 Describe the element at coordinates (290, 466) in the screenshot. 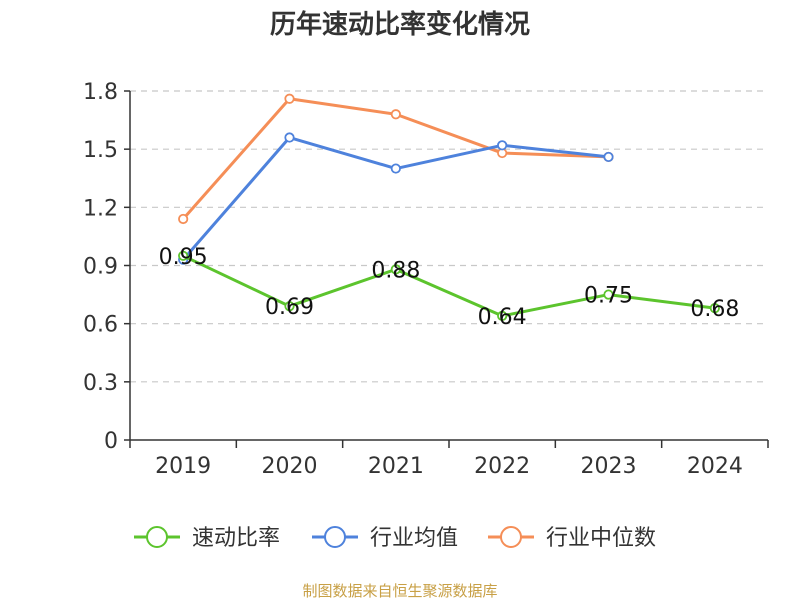

I see `x-tick-label-2020: 2020` at that location.